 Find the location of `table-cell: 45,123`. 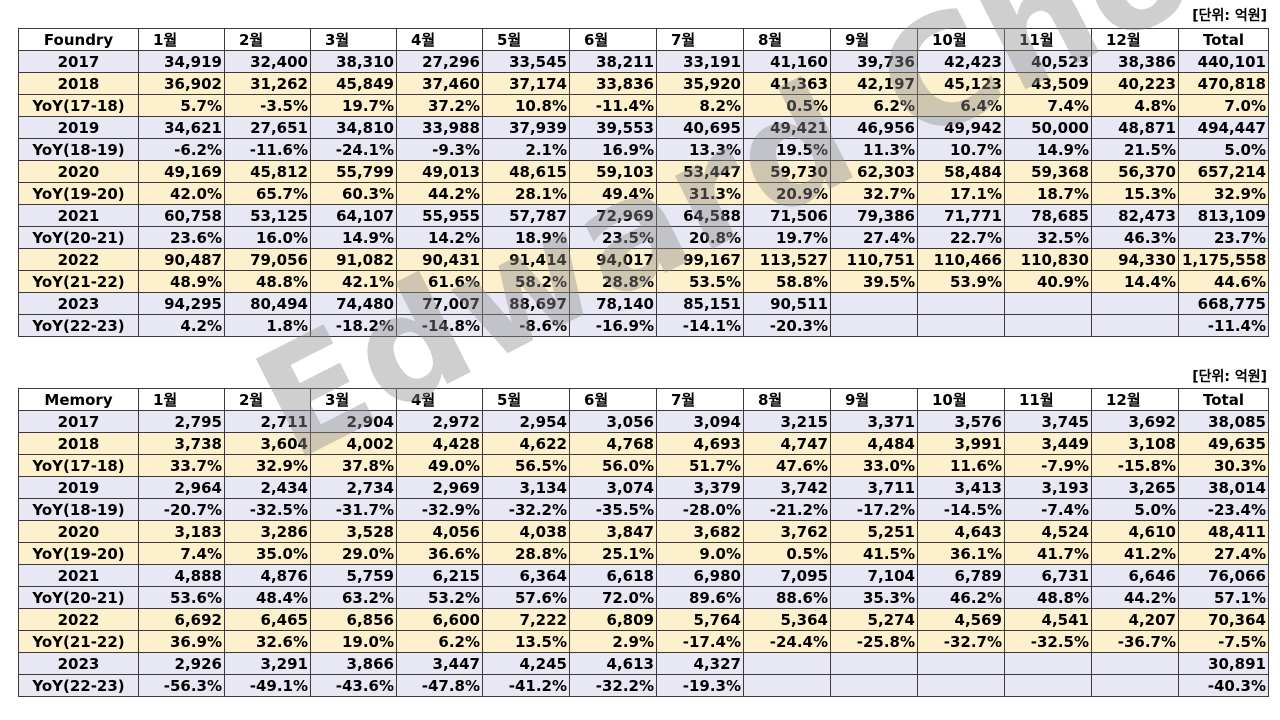

table-cell: 45,123 is located at coordinates (961, 83).